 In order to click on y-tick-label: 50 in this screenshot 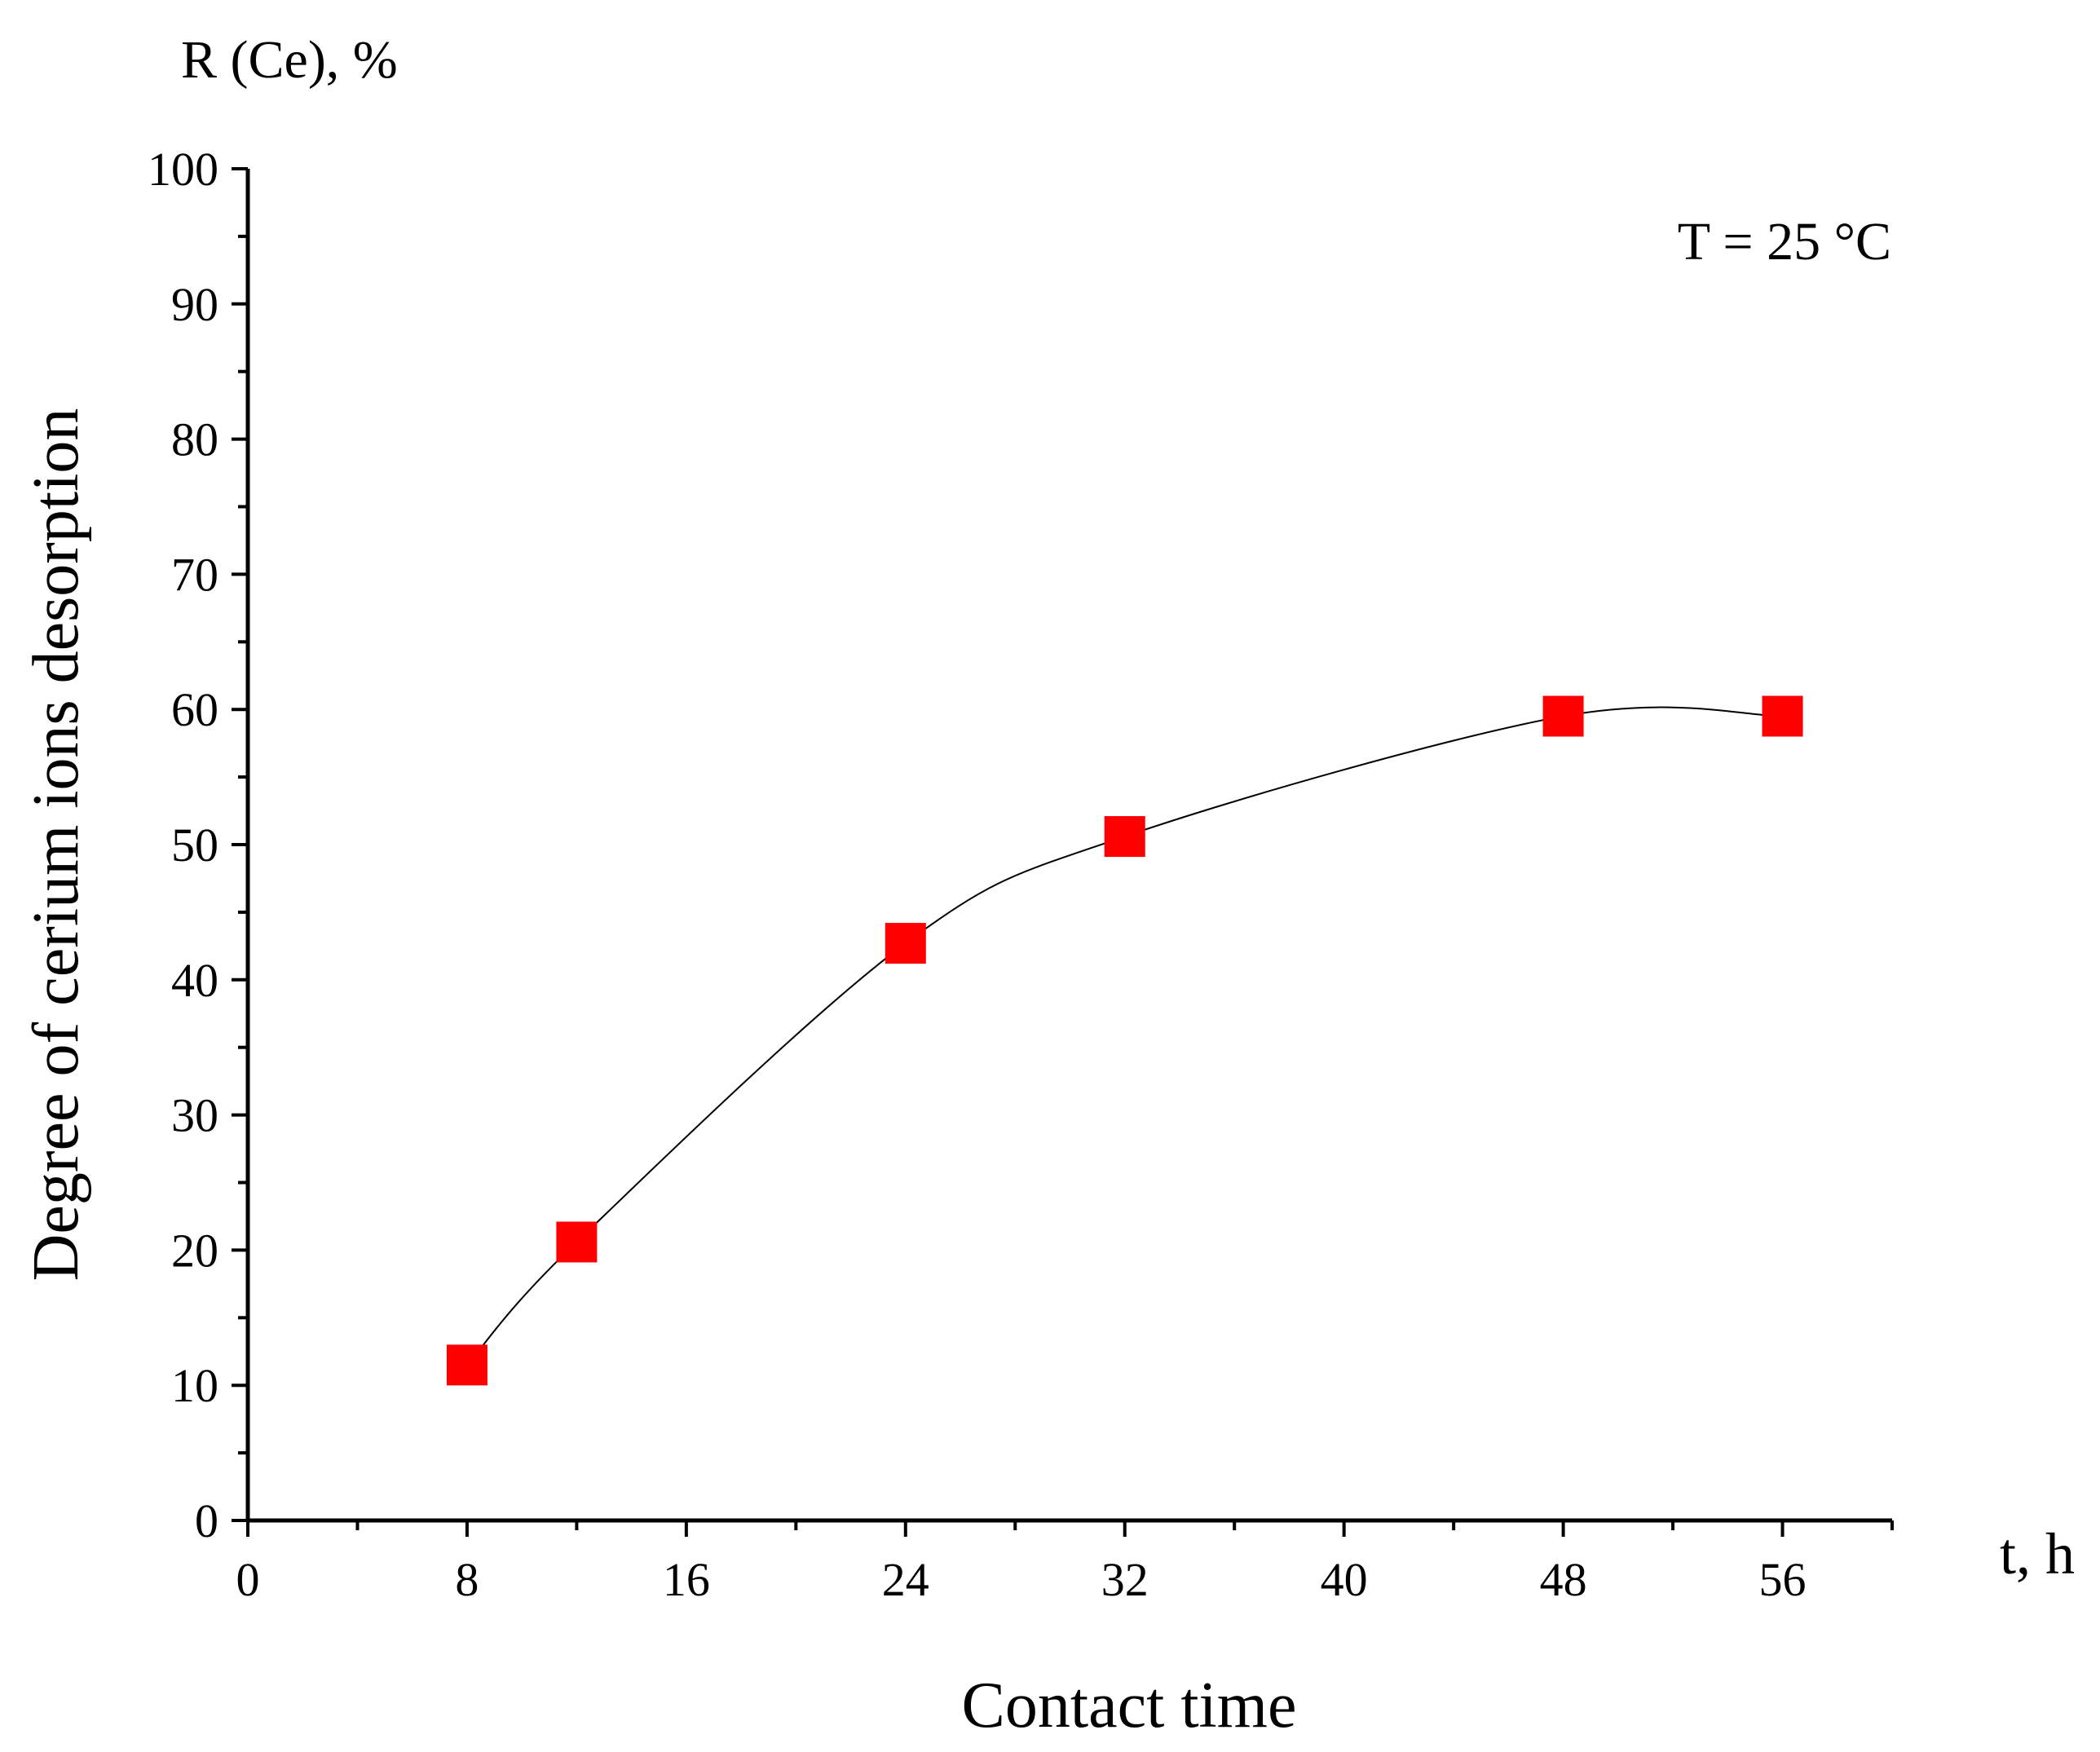, I will do `click(194, 845)`.